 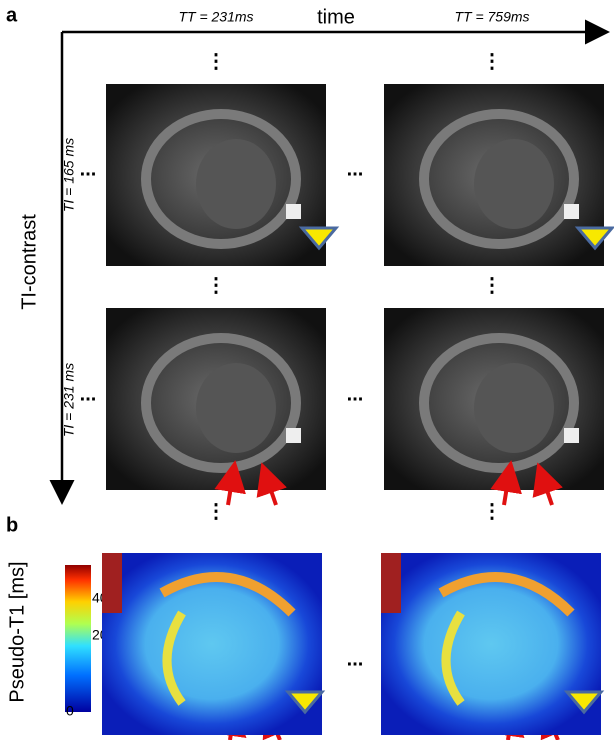 What do you see at coordinates (17, 631) in the screenshot?
I see `colorbar-title: Pseudo-T1 [ms]` at bounding box center [17, 631].